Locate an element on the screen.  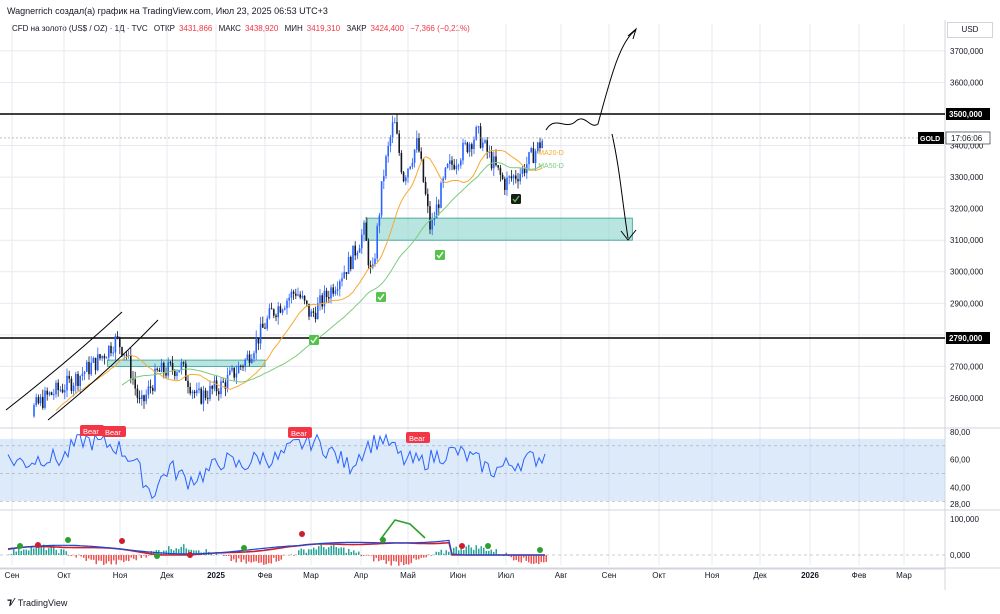
y-tick-label: 3100,000 is located at coordinates (967, 240).